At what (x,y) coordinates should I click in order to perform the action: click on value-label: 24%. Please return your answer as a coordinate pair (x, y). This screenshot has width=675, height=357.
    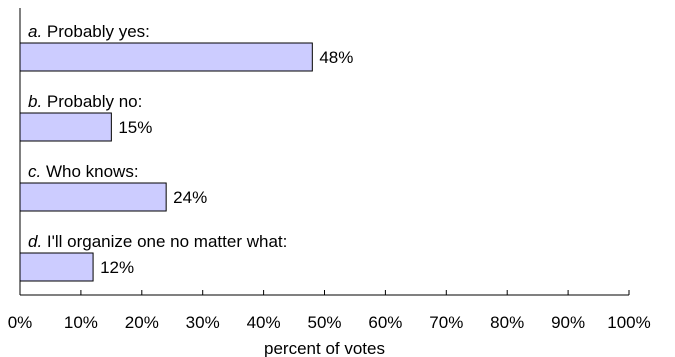
    Looking at the image, I should click on (190, 197).